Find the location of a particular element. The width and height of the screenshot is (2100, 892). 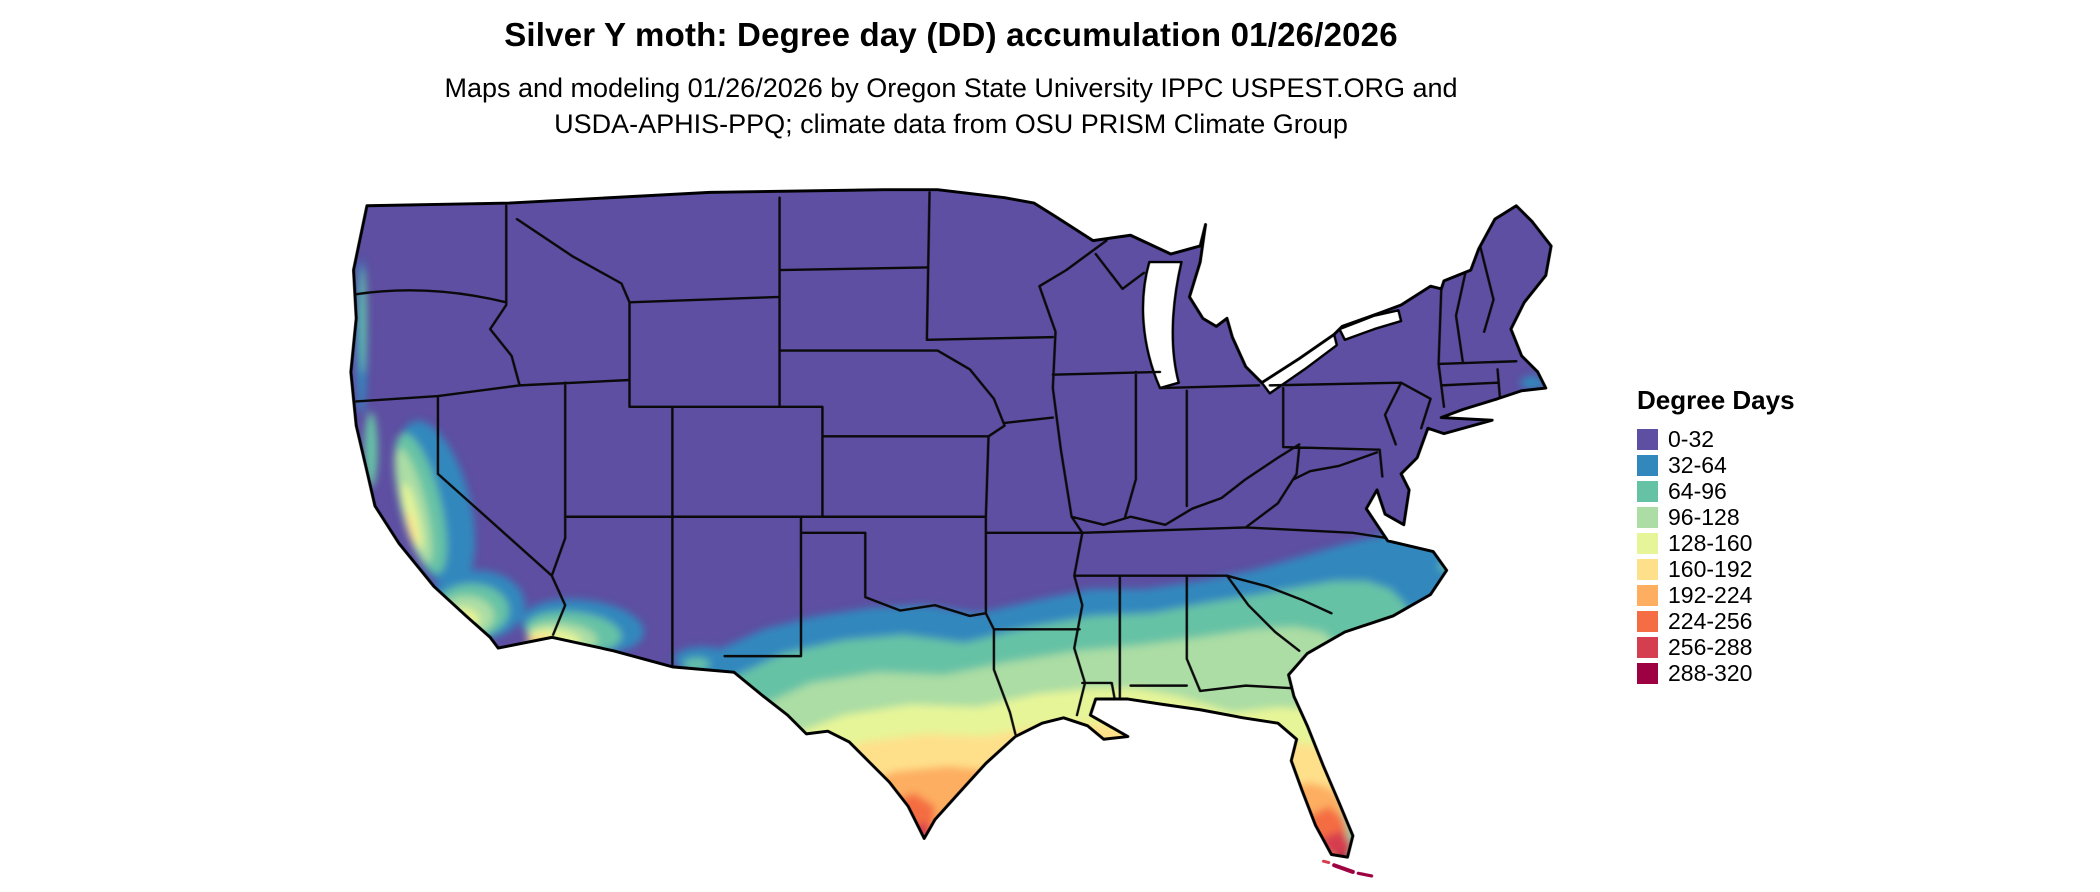

legend-item-label: 288-320 is located at coordinates (1710, 673).